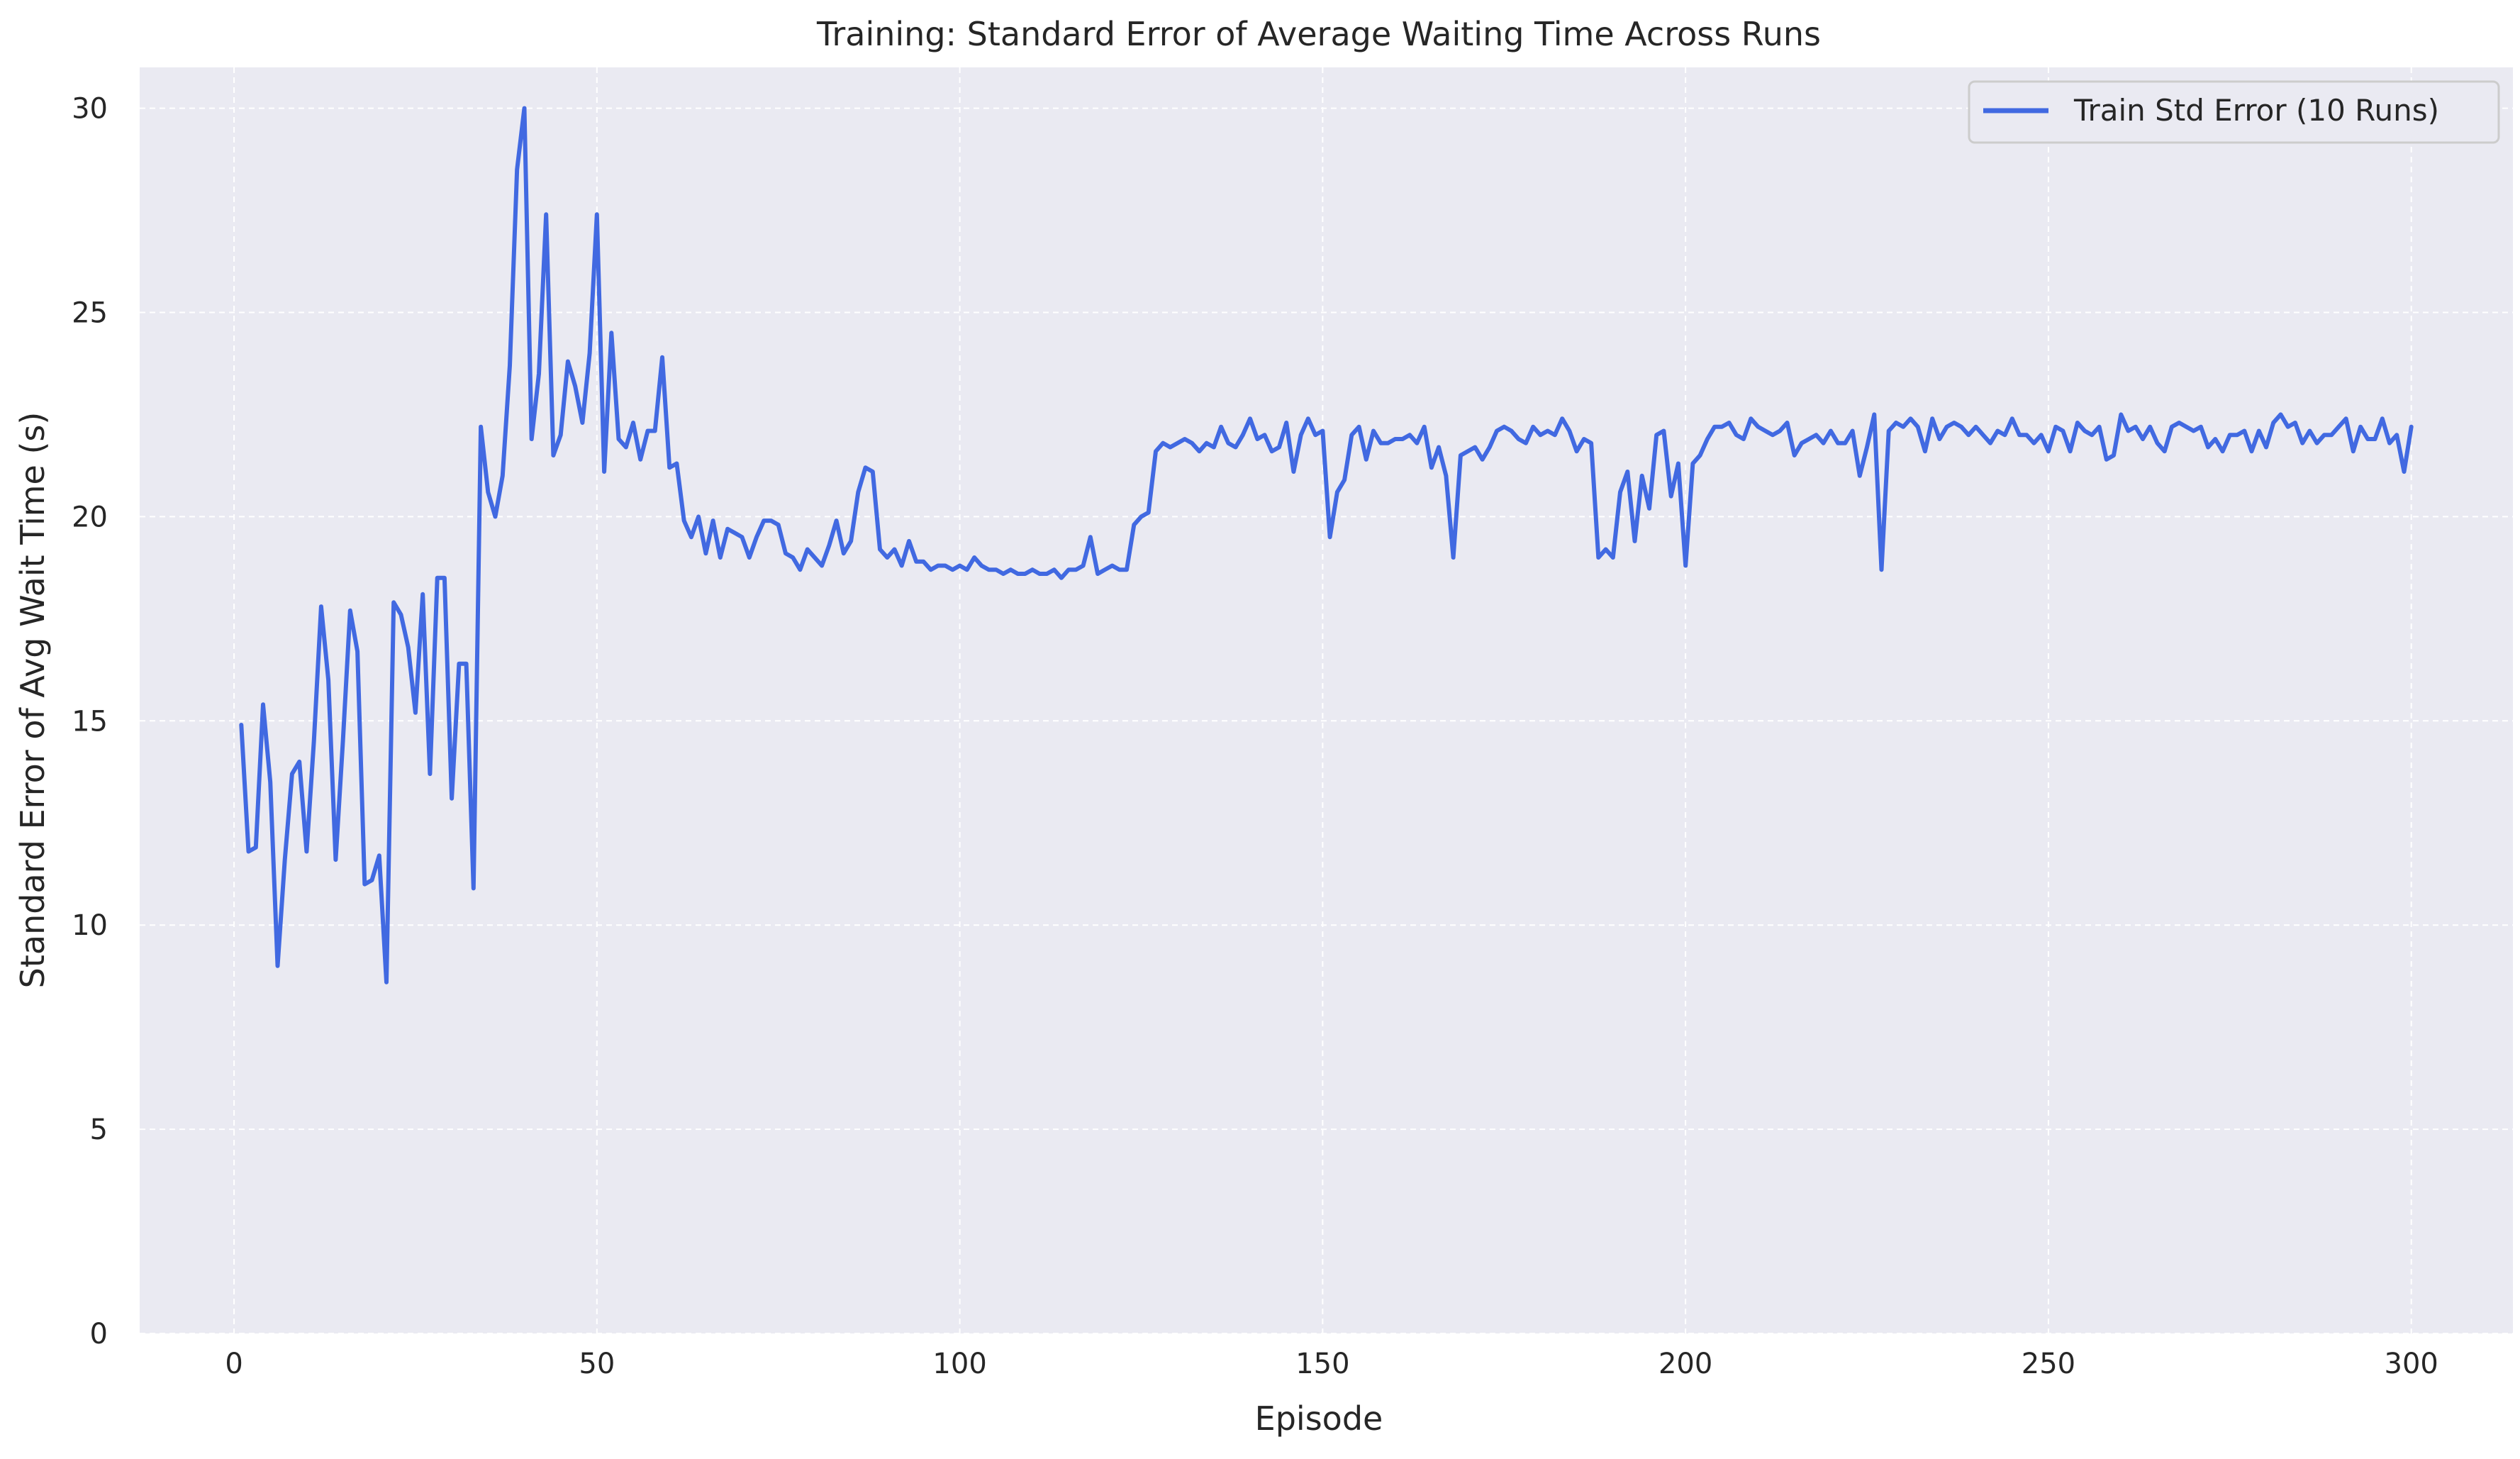 Image resolution: width=2520 pixels, height=1459 pixels. Describe the element at coordinates (90, 109) in the screenshot. I see `y-tick-label: 30` at that location.